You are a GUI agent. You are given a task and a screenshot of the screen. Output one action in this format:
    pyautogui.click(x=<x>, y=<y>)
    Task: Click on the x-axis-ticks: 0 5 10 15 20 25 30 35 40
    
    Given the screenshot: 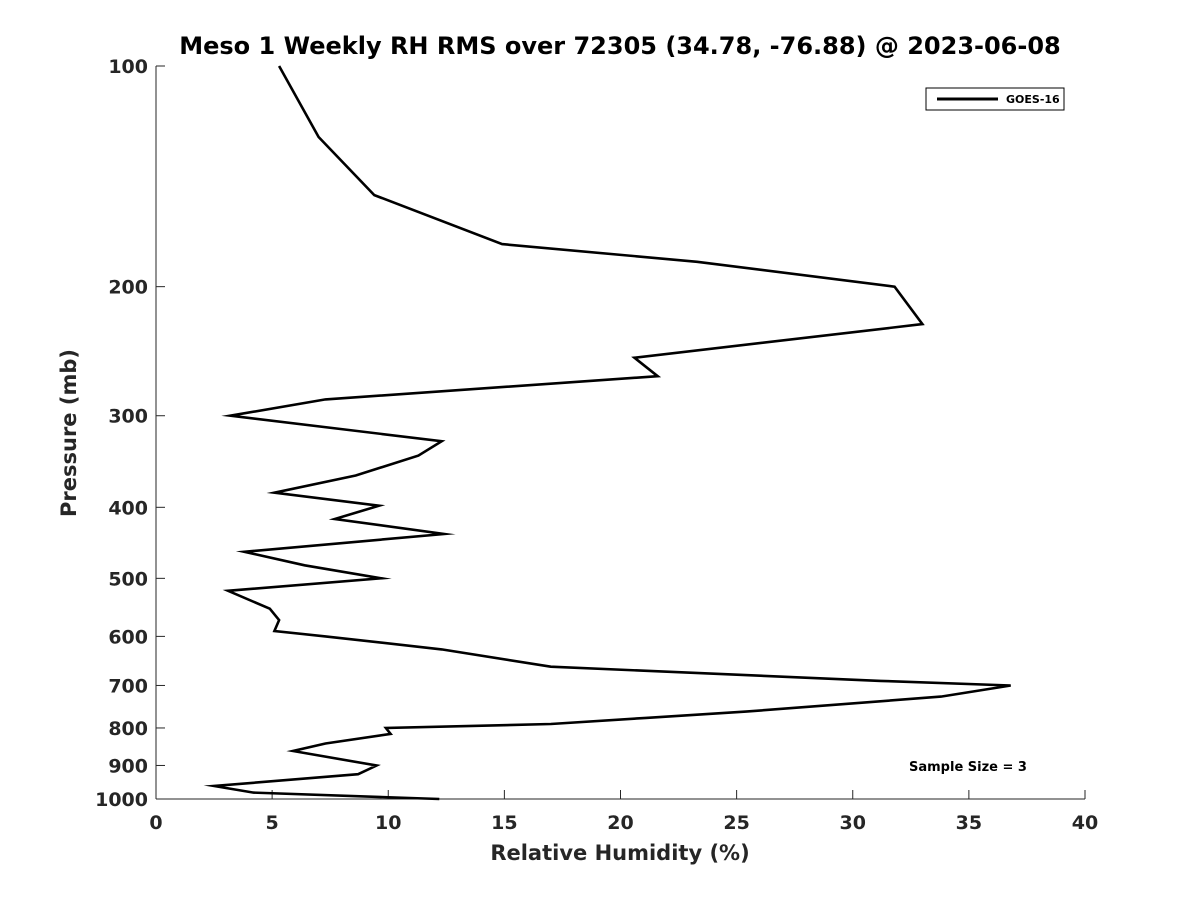 What is the action you would take?
    pyautogui.click(x=623, y=812)
    